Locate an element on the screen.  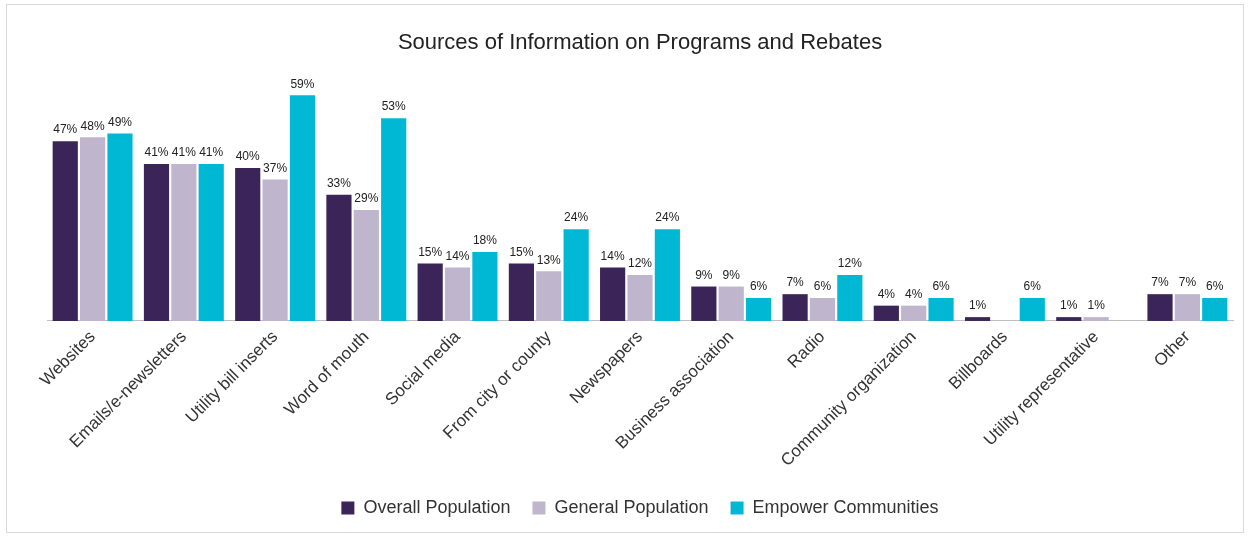
legend-label: Overall Population is located at coordinates (437, 506).